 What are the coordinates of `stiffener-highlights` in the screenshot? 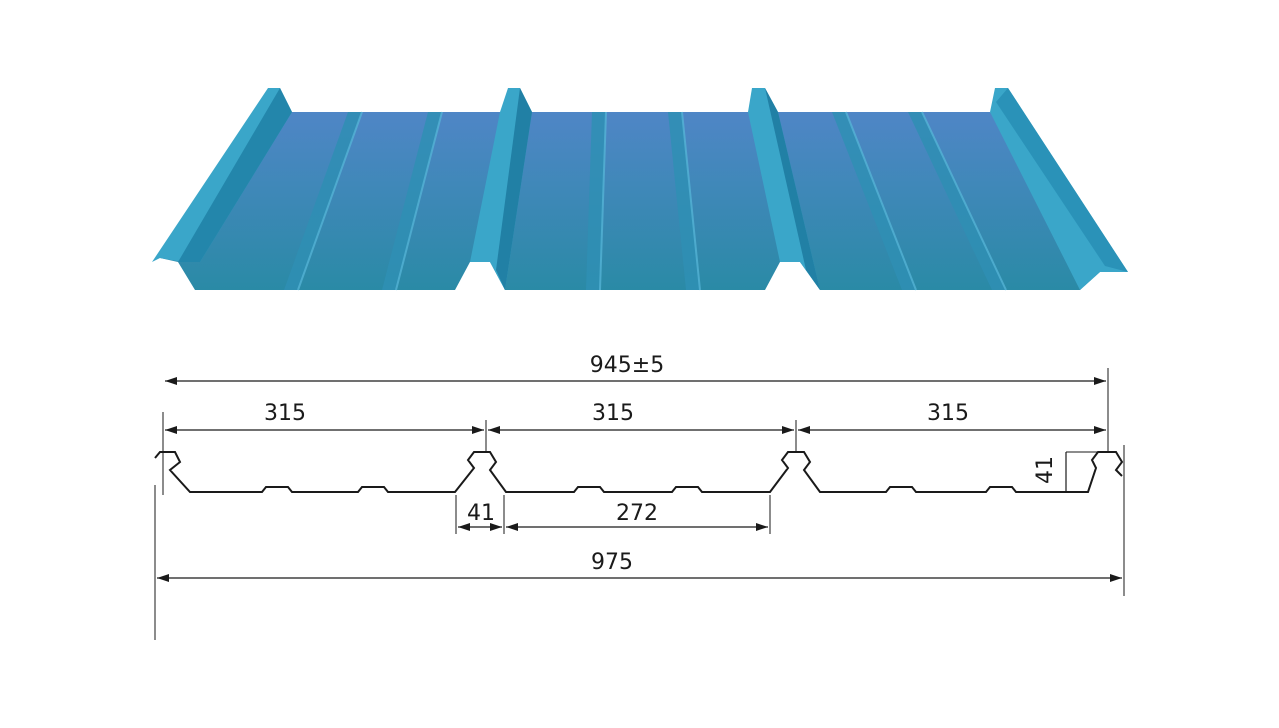 It's located at (652, 201).